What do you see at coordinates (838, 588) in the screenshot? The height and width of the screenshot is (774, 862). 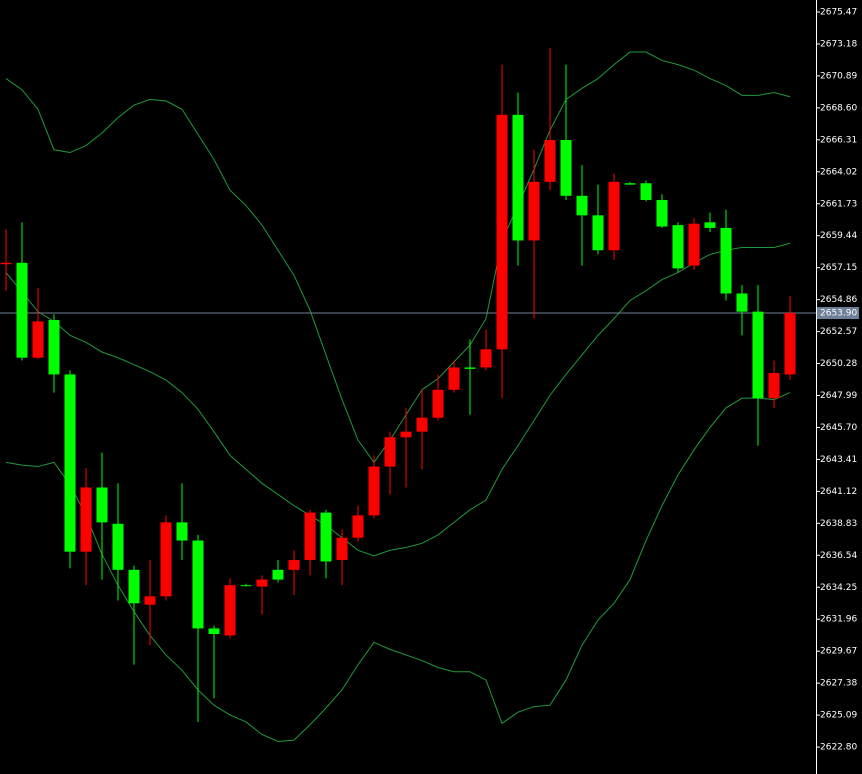 I see `y-tick-label: 2634.25` at bounding box center [838, 588].